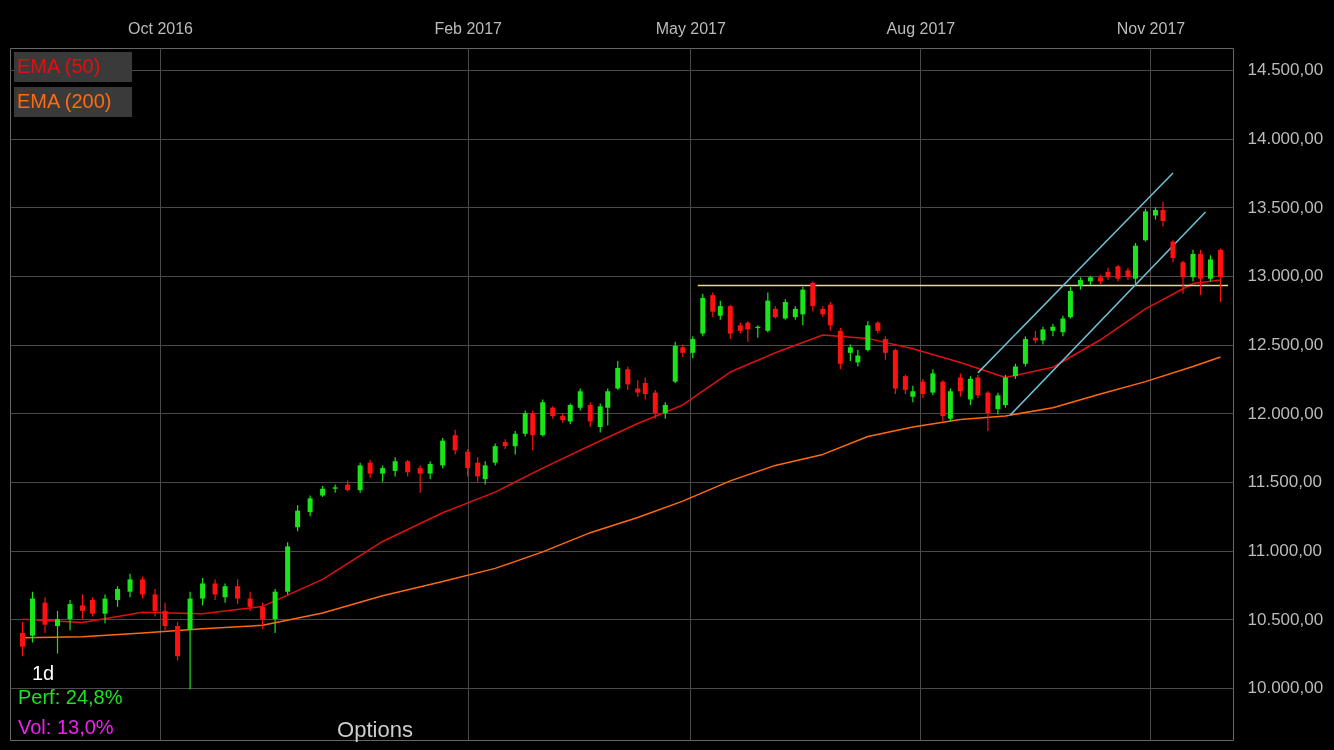 This screenshot has width=1334, height=750. What do you see at coordinates (43, 673) in the screenshot?
I see `annotation: 1d` at bounding box center [43, 673].